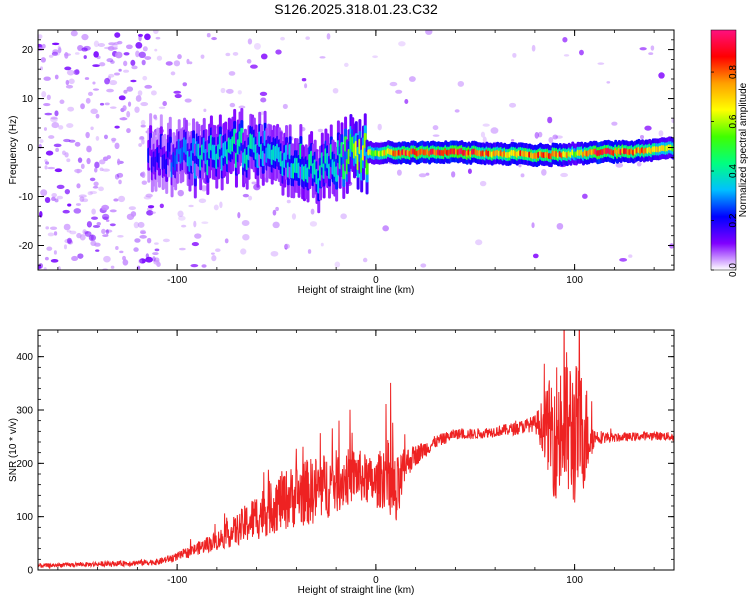 The height and width of the screenshot is (600, 750). I want to click on spectrogram-x-tick-label: 100, so click(574, 280).